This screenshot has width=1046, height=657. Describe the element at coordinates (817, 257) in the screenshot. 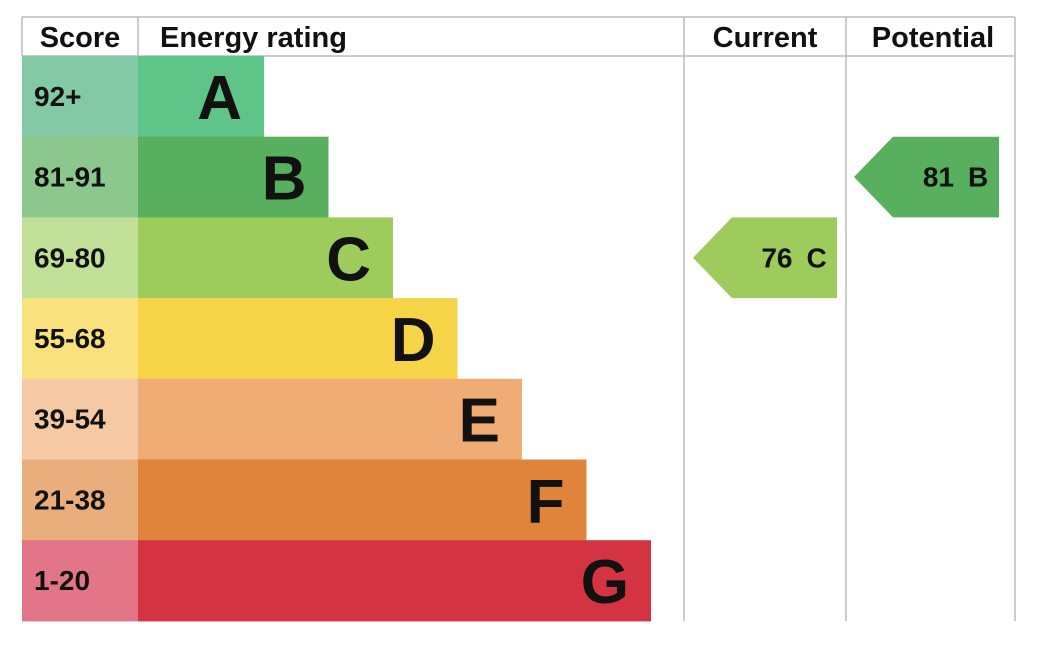

I see `current-letter: C` at that location.